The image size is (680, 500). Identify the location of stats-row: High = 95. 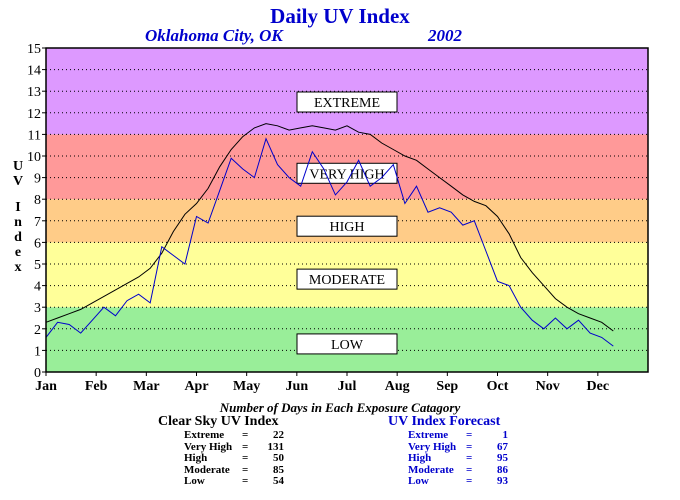
(458, 459).